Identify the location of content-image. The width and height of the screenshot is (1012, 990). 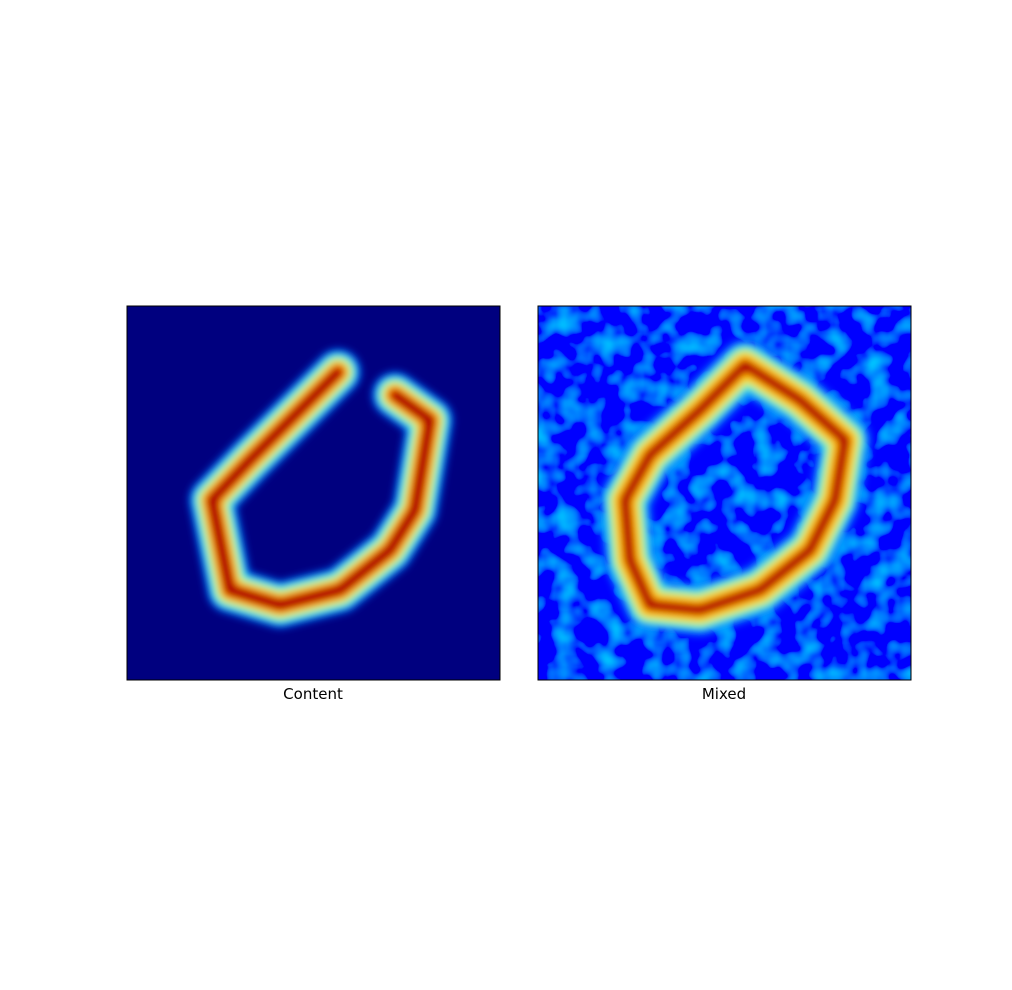
(313, 493).